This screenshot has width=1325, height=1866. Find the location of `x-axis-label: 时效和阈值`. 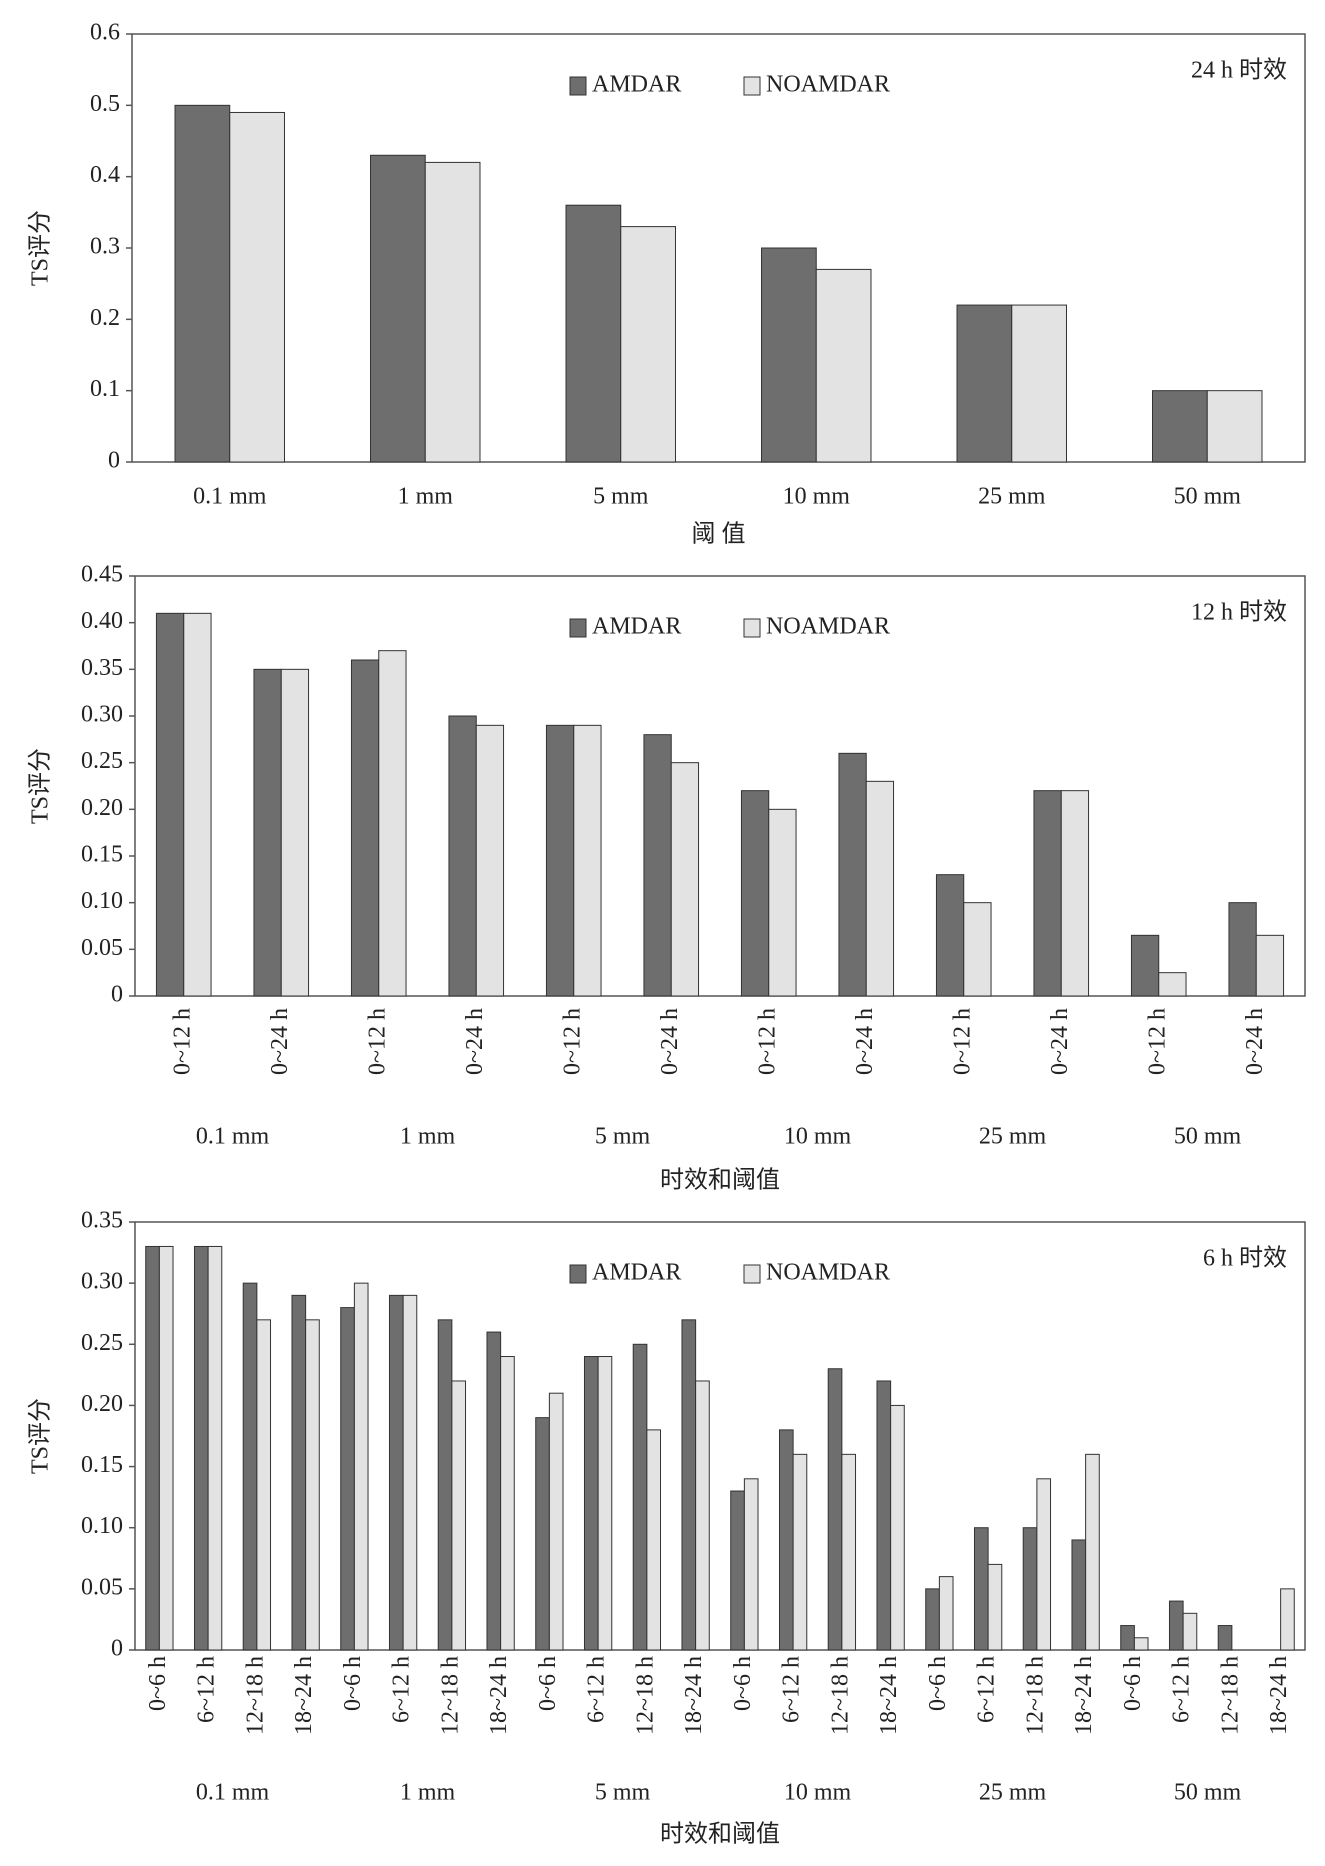

x-axis-label: 时效和阈值 is located at coordinates (720, 1834).